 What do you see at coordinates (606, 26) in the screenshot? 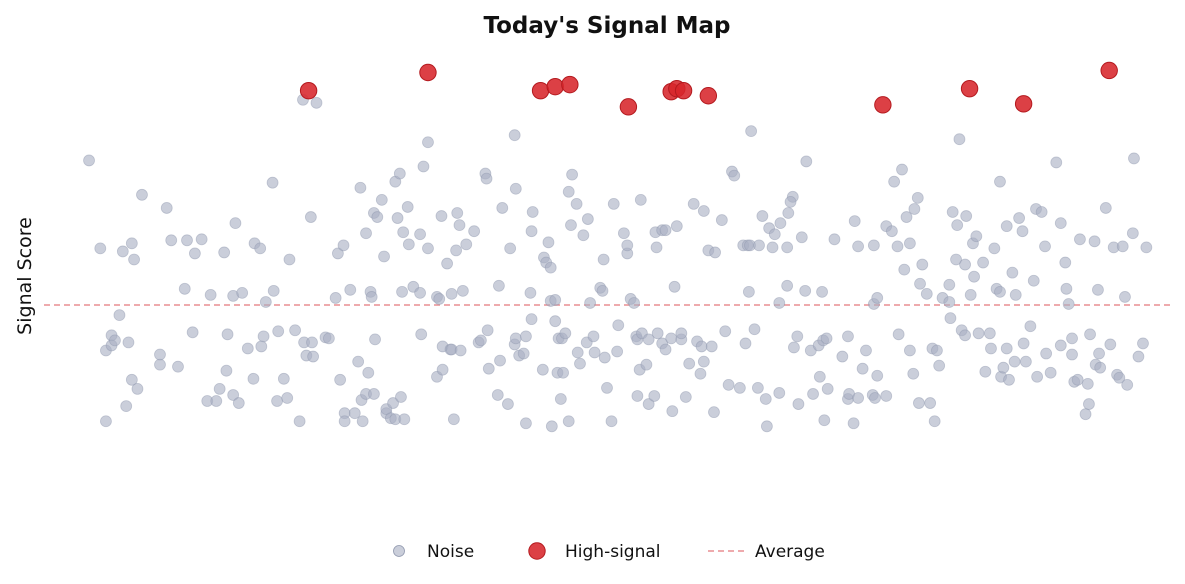
I see `chart-title: Today's Signal Map` at bounding box center [606, 26].